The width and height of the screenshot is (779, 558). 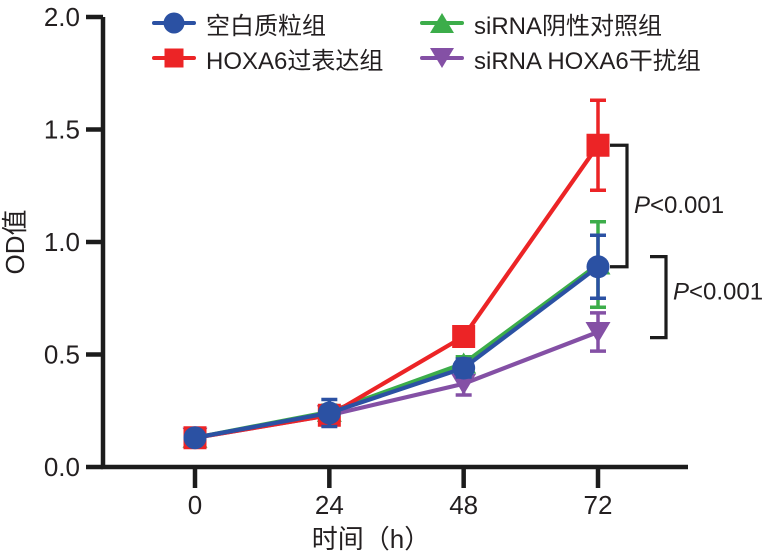 What do you see at coordinates (295, 61) in the screenshot?
I see `legend-label: HOXA6过表达组` at bounding box center [295, 61].